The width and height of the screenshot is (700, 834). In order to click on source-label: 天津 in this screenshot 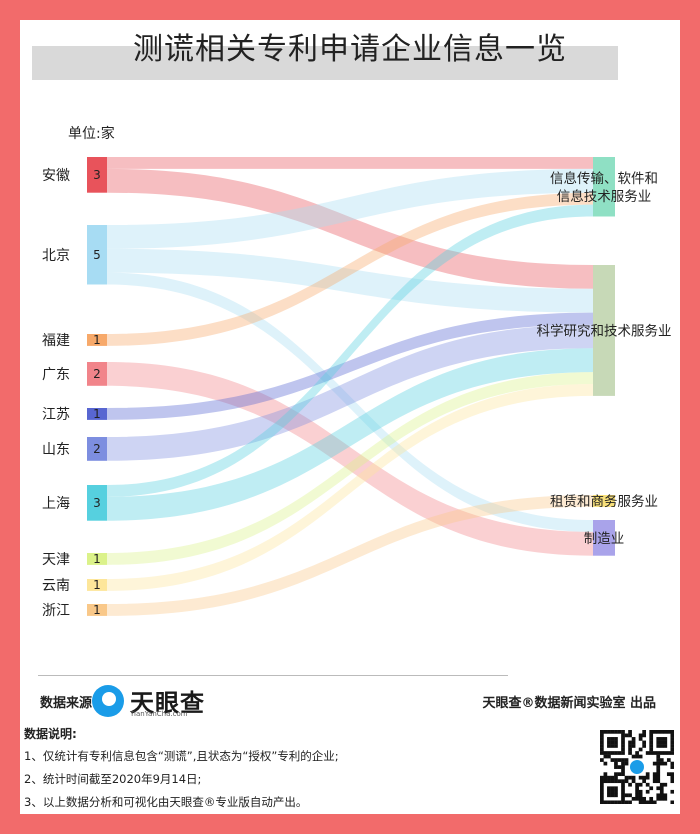, I will do `click(56, 560)`.